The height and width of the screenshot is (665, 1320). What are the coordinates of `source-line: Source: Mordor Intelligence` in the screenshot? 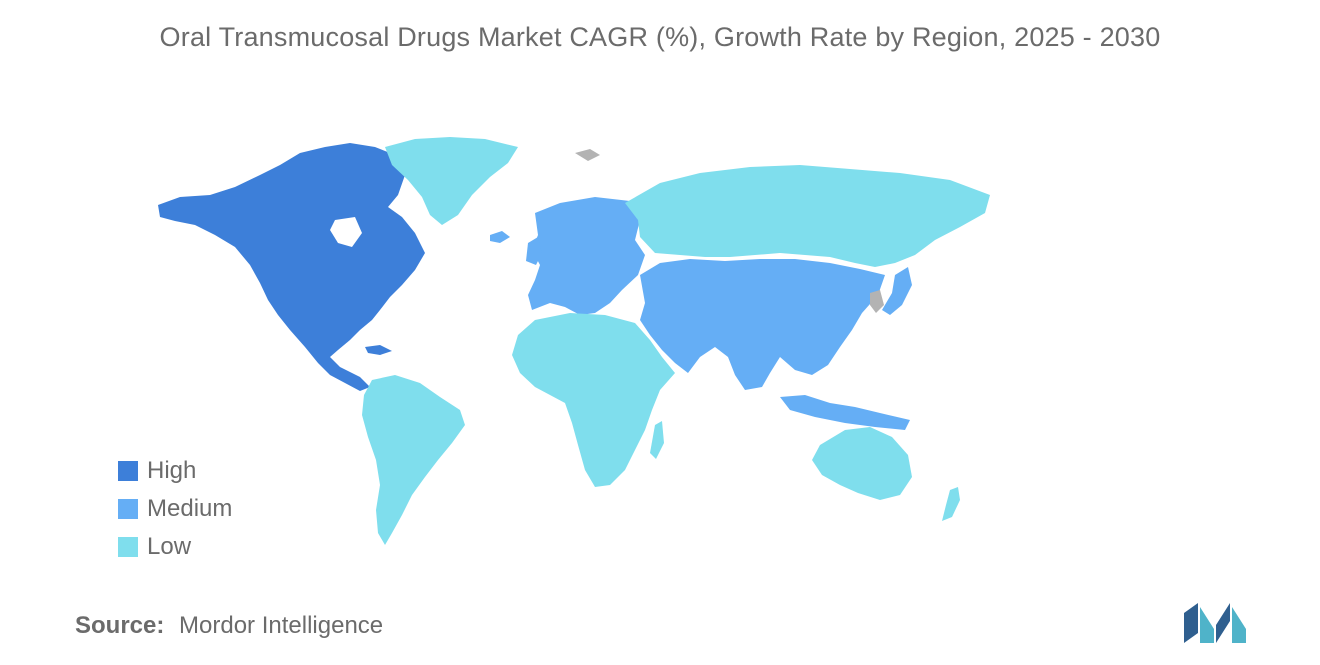 It's located at (229, 626).